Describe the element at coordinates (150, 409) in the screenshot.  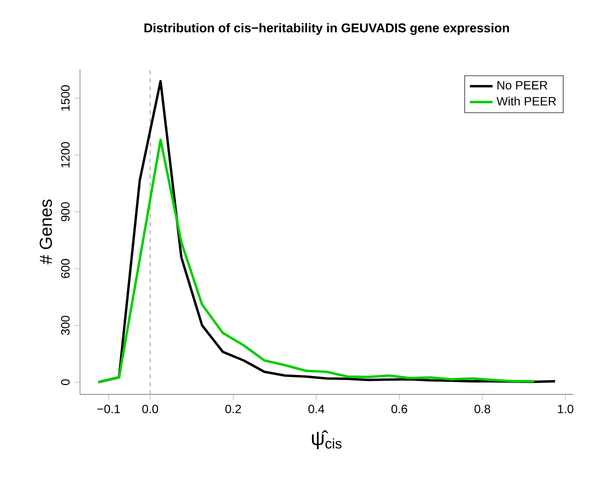
I see `x-tick-label: 0.0` at that location.